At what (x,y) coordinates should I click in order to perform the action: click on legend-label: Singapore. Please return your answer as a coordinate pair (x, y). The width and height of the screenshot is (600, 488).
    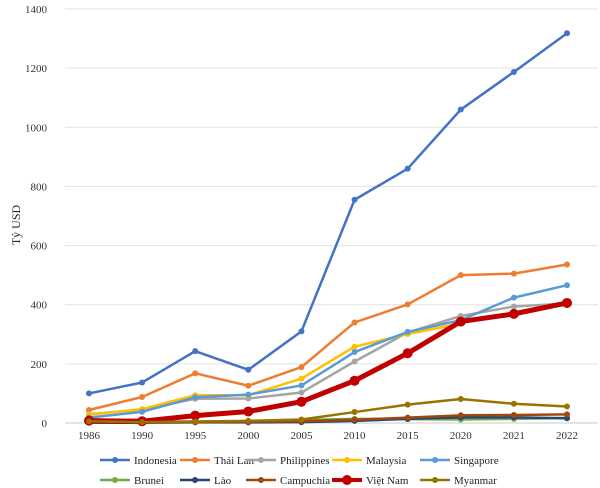
    Looking at the image, I should click on (476, 461).